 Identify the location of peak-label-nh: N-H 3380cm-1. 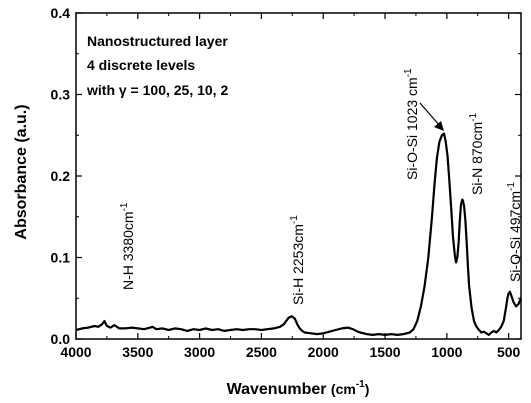
(127, 246).